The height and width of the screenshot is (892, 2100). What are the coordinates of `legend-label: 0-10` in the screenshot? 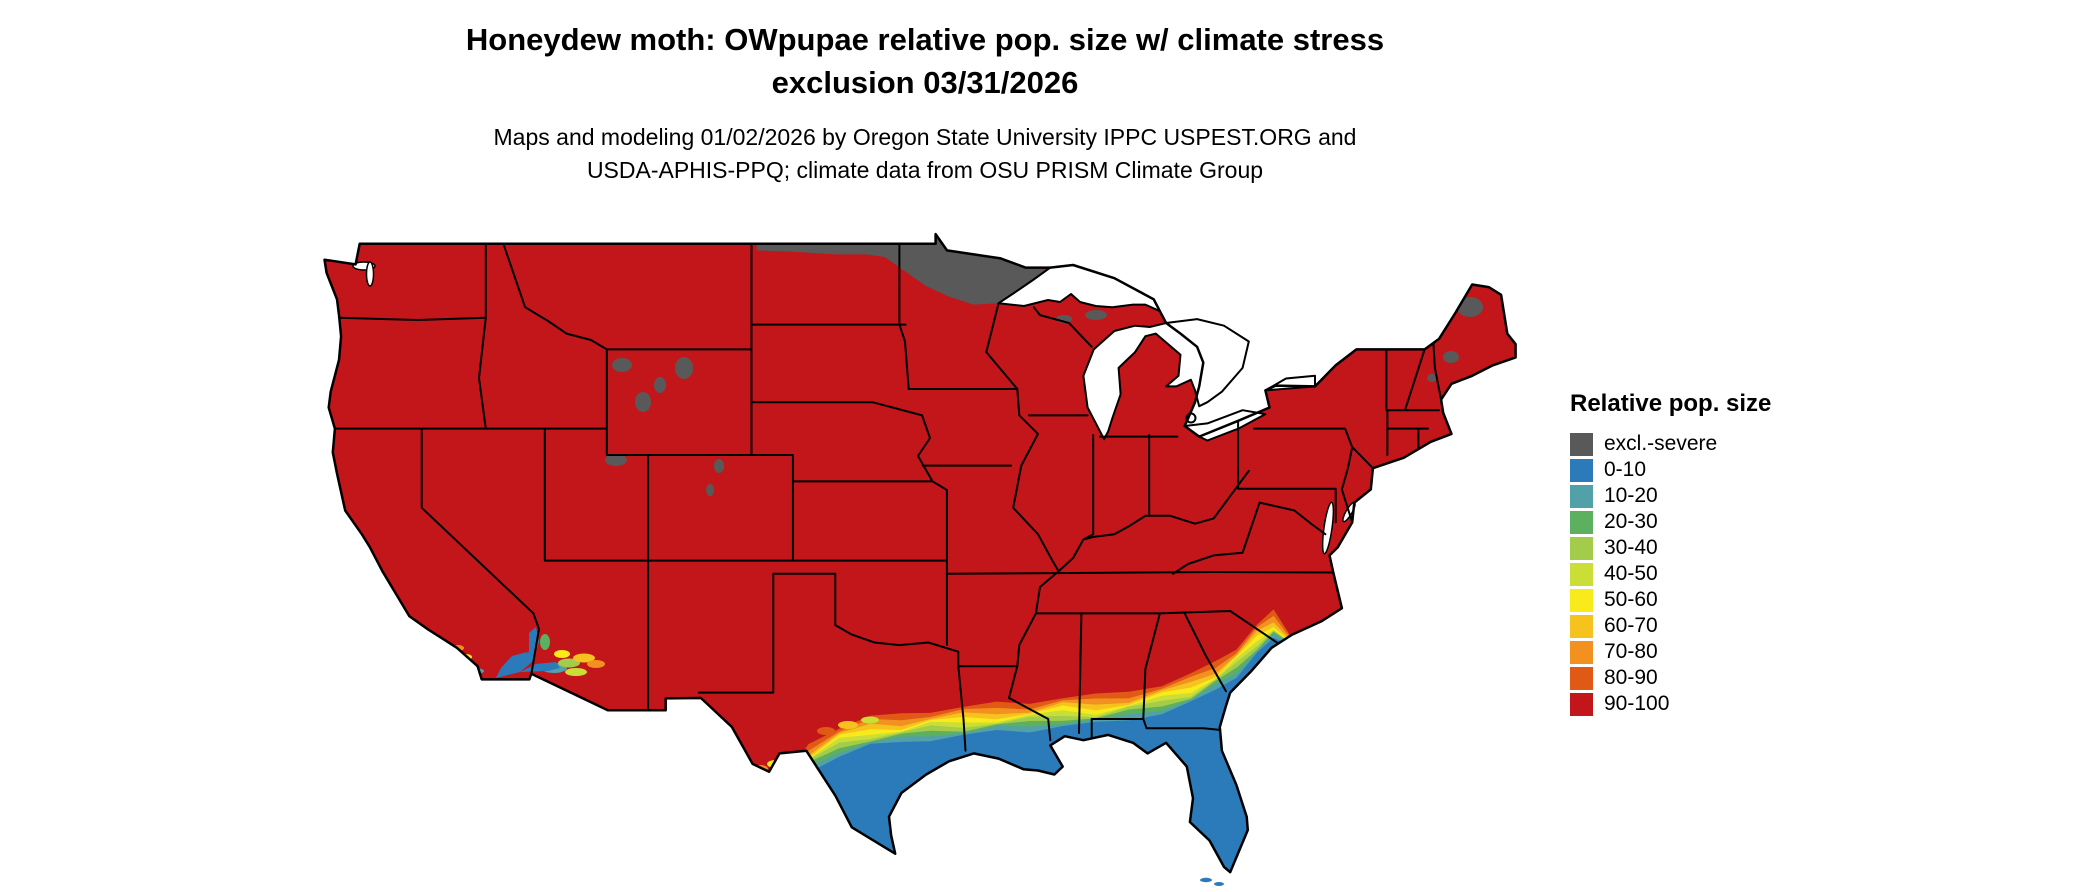 It's located at (1625, 469).